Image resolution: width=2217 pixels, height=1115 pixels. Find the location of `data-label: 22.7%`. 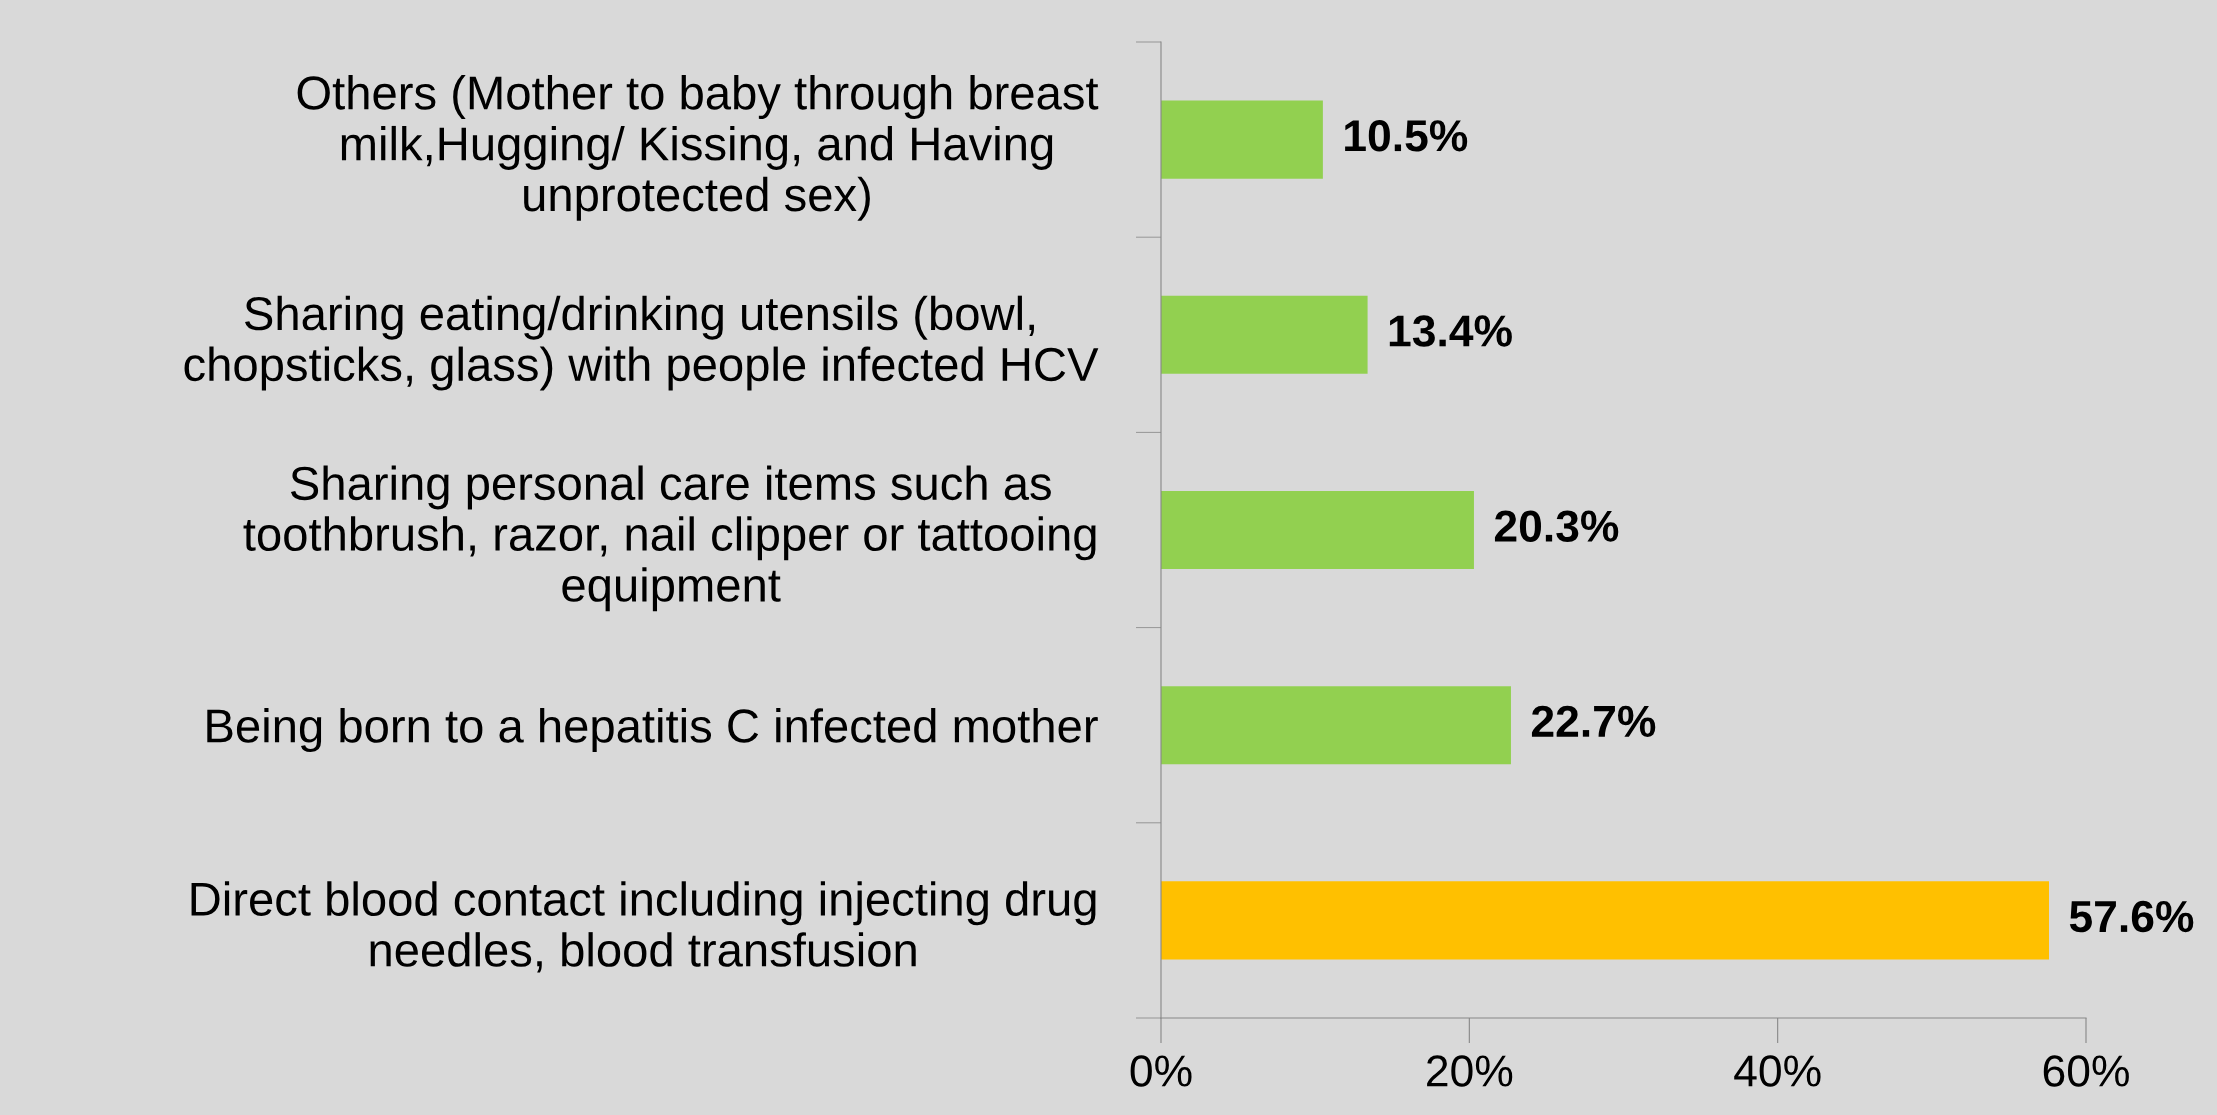

data-label: 22.7% is located at coordinates (1593, 721).